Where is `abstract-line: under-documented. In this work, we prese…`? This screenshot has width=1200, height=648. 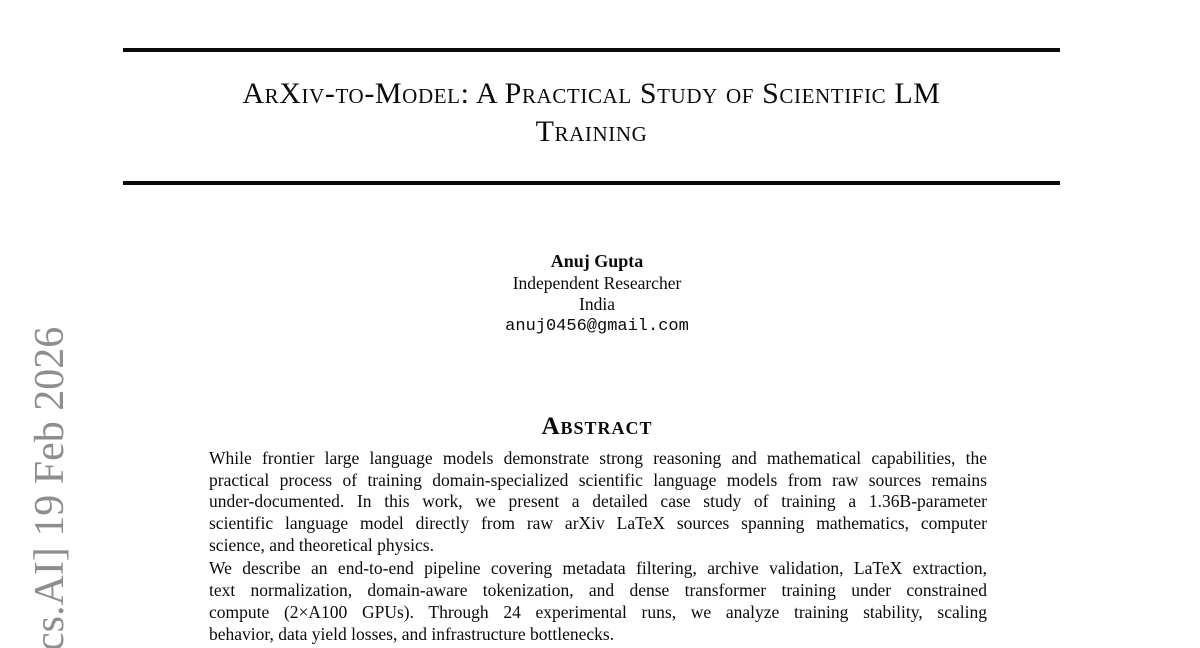 abstract-line: under-documented. In this work, we prese… is located at coordinates (598, 501).